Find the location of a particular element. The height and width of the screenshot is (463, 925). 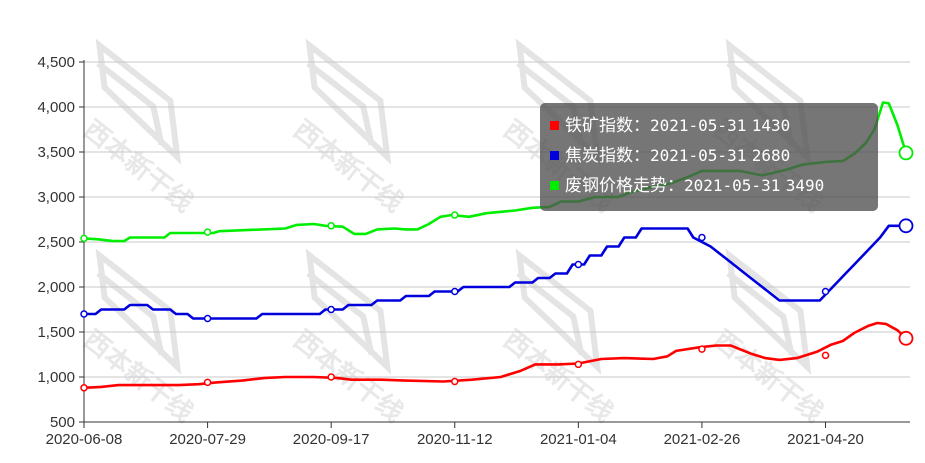

x-tick-label: 2021-02-26 is located at coordinates (702, 439).